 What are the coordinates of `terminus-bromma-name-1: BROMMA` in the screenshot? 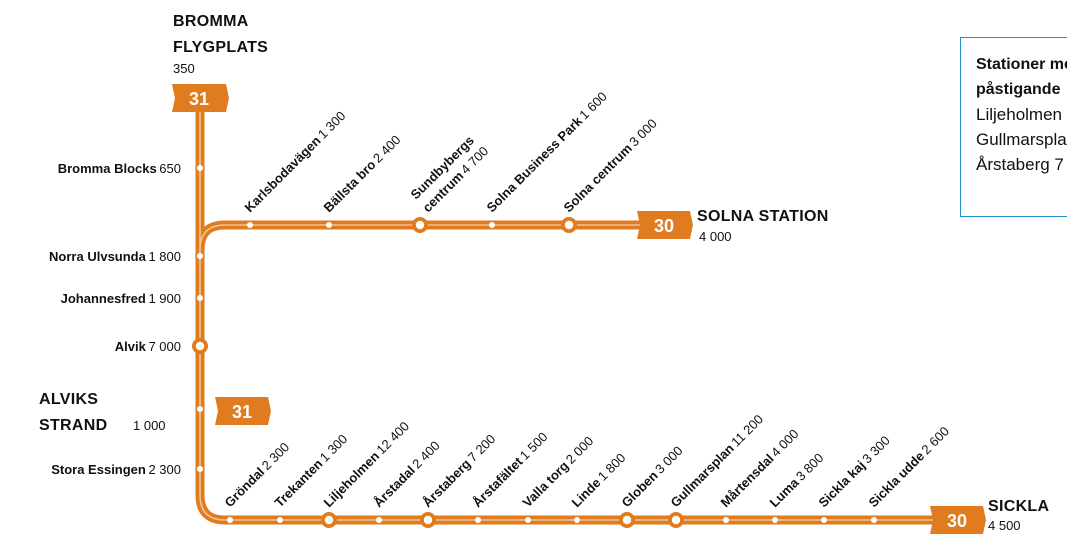 It's located at (211, 21).